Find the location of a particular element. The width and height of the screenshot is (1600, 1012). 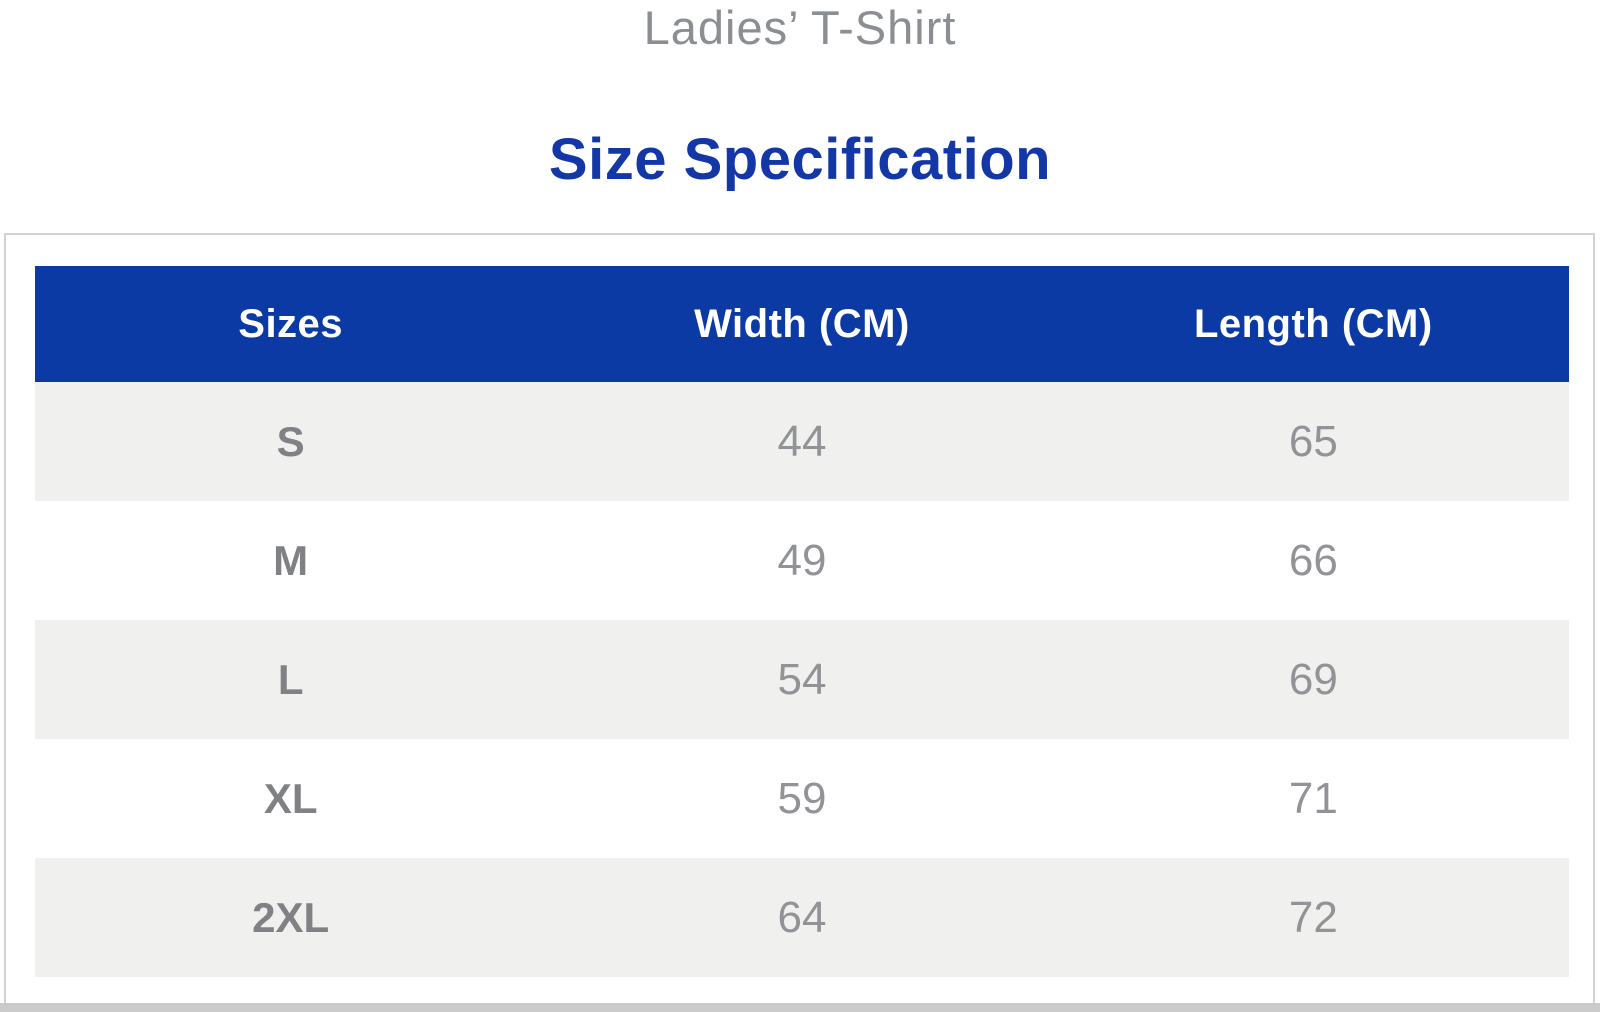

bottom-border is located at coordinates (800, 1007).